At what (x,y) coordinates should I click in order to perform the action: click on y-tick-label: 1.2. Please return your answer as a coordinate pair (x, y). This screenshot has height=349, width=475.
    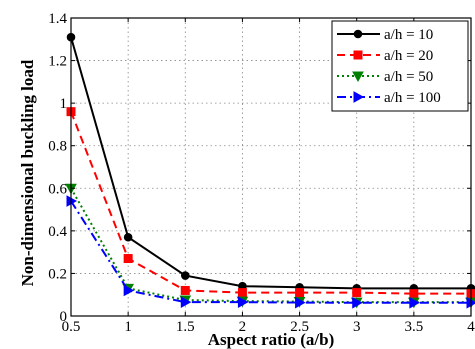
    Looking at the image, I should click on (57, 62).